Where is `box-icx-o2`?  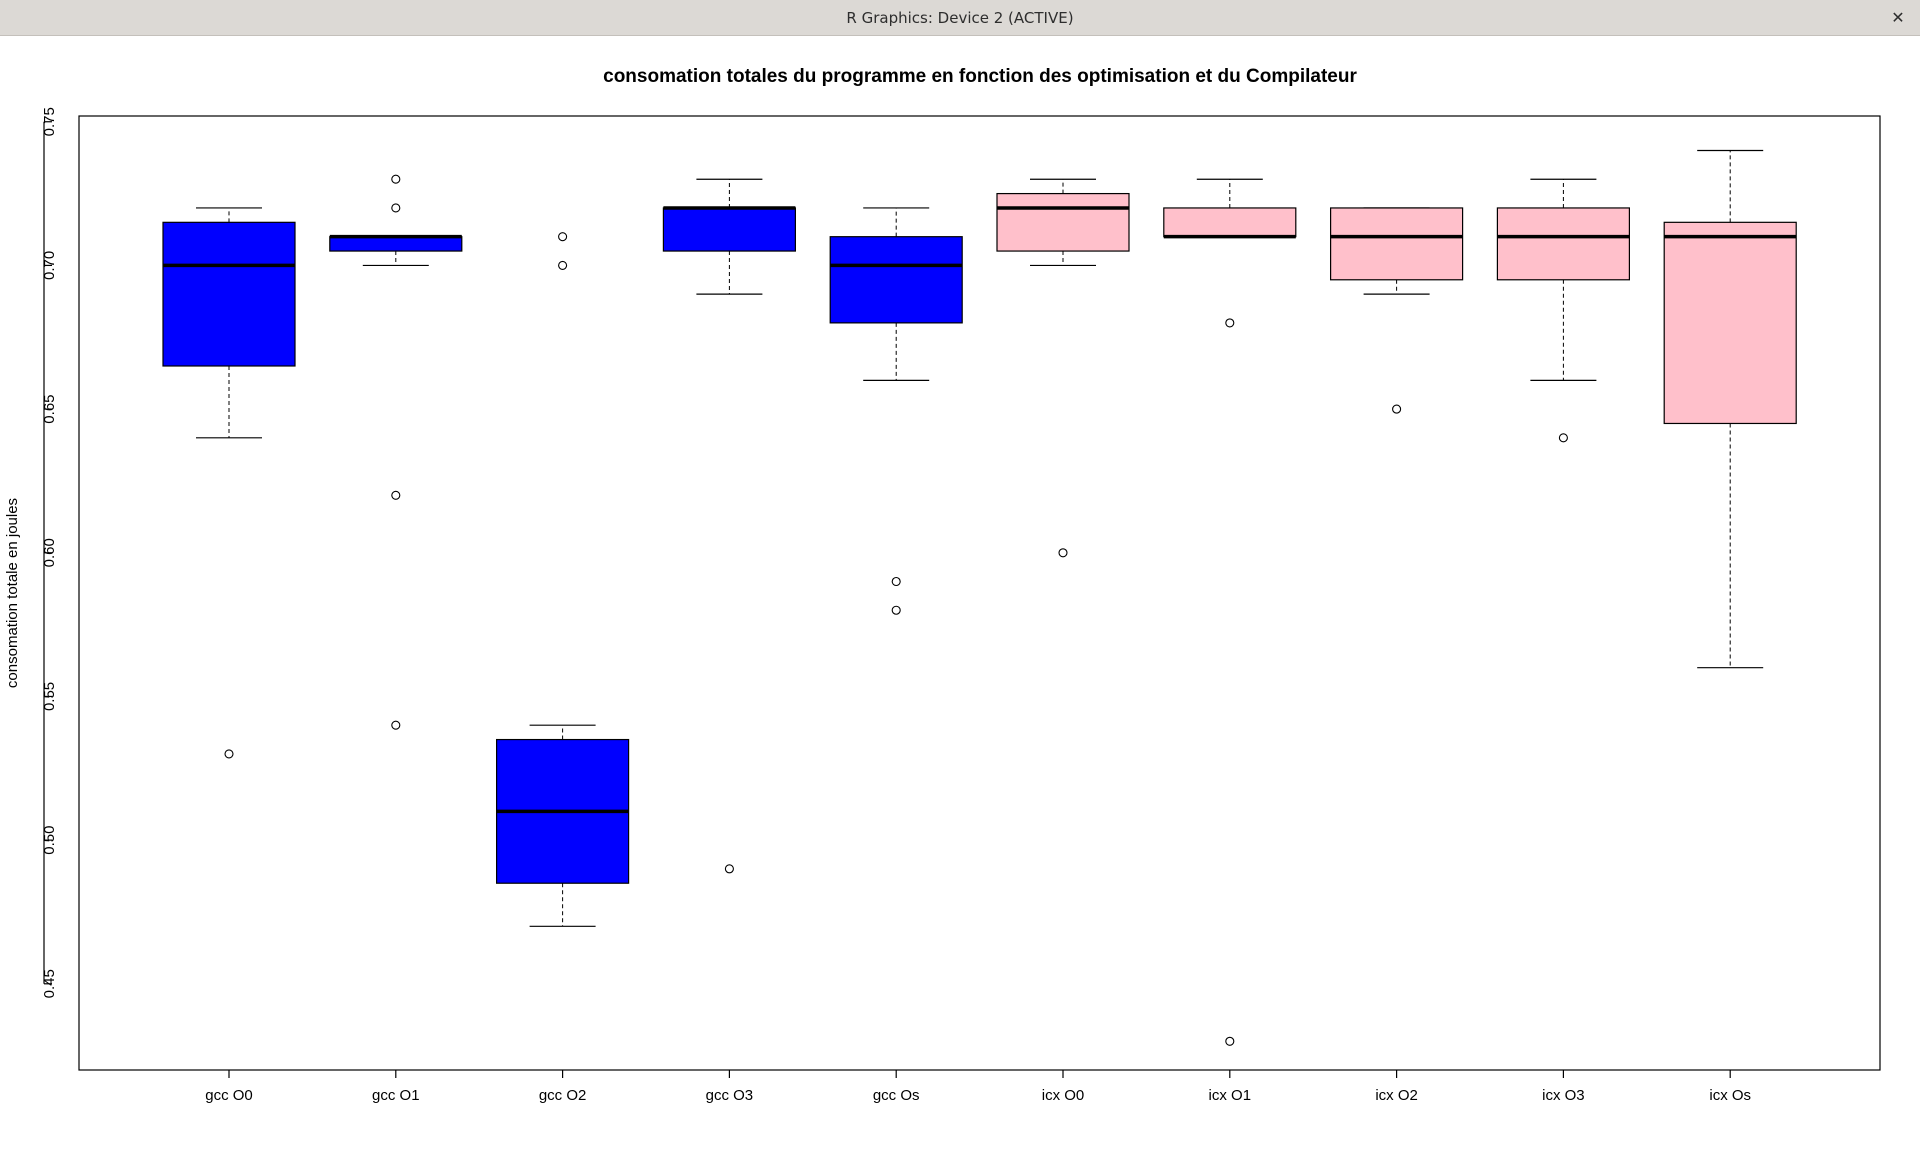
box-icx-o2 is located at coordinates (1396, 310).